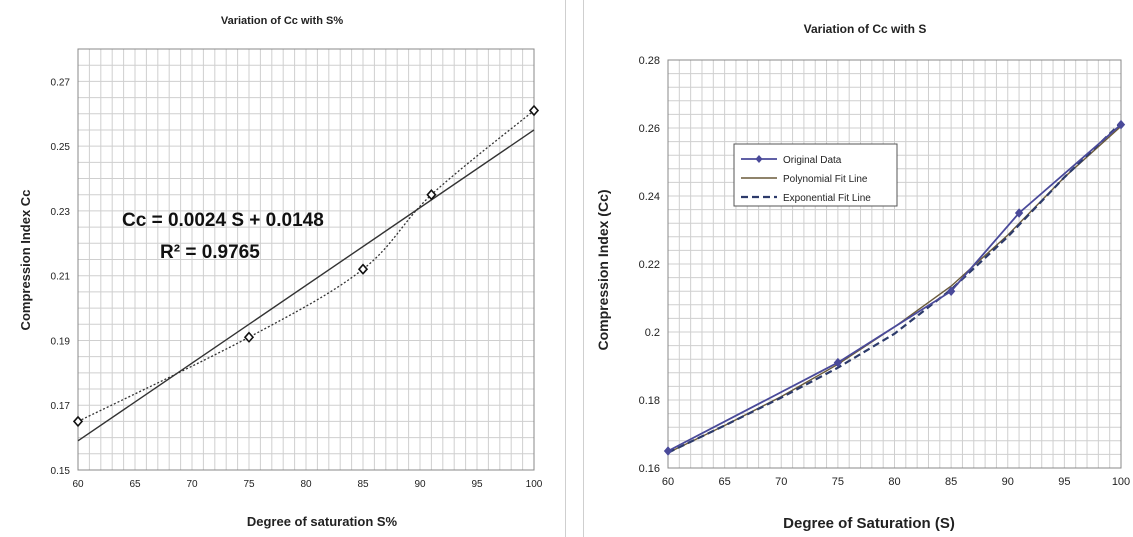  What do you see at coordinates (322, 521) in the screenshot?
I see `x-axis-label: Degree of saturation S%` at bounding box center [322, 521].